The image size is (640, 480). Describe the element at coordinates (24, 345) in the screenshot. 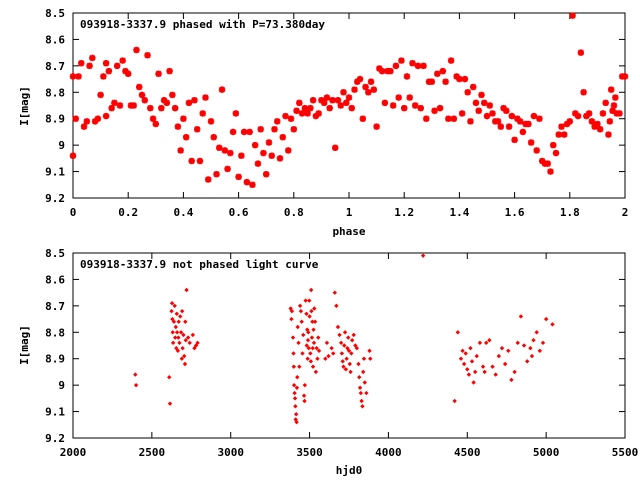

I see `y-axis-label: I[mag]` at that location.